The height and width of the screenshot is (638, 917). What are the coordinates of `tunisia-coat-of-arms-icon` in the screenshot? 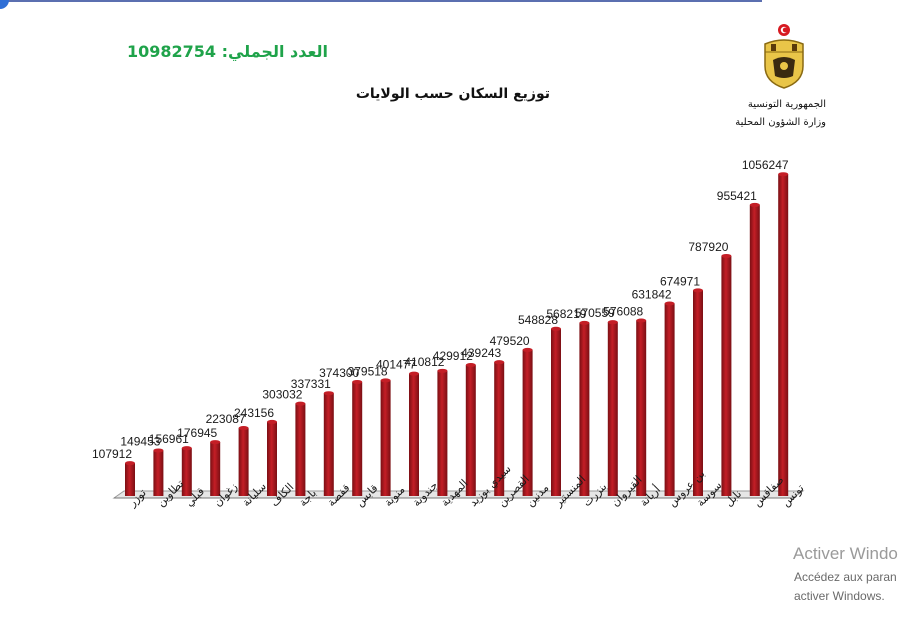 It's located at (784, 56).